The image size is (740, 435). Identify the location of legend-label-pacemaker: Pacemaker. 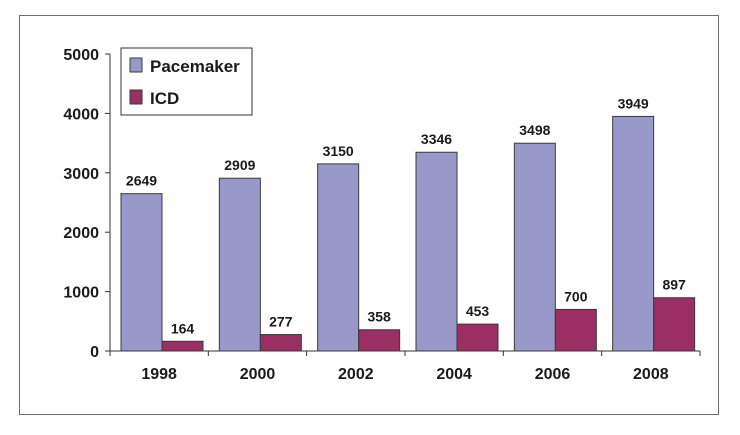
(195, 66).